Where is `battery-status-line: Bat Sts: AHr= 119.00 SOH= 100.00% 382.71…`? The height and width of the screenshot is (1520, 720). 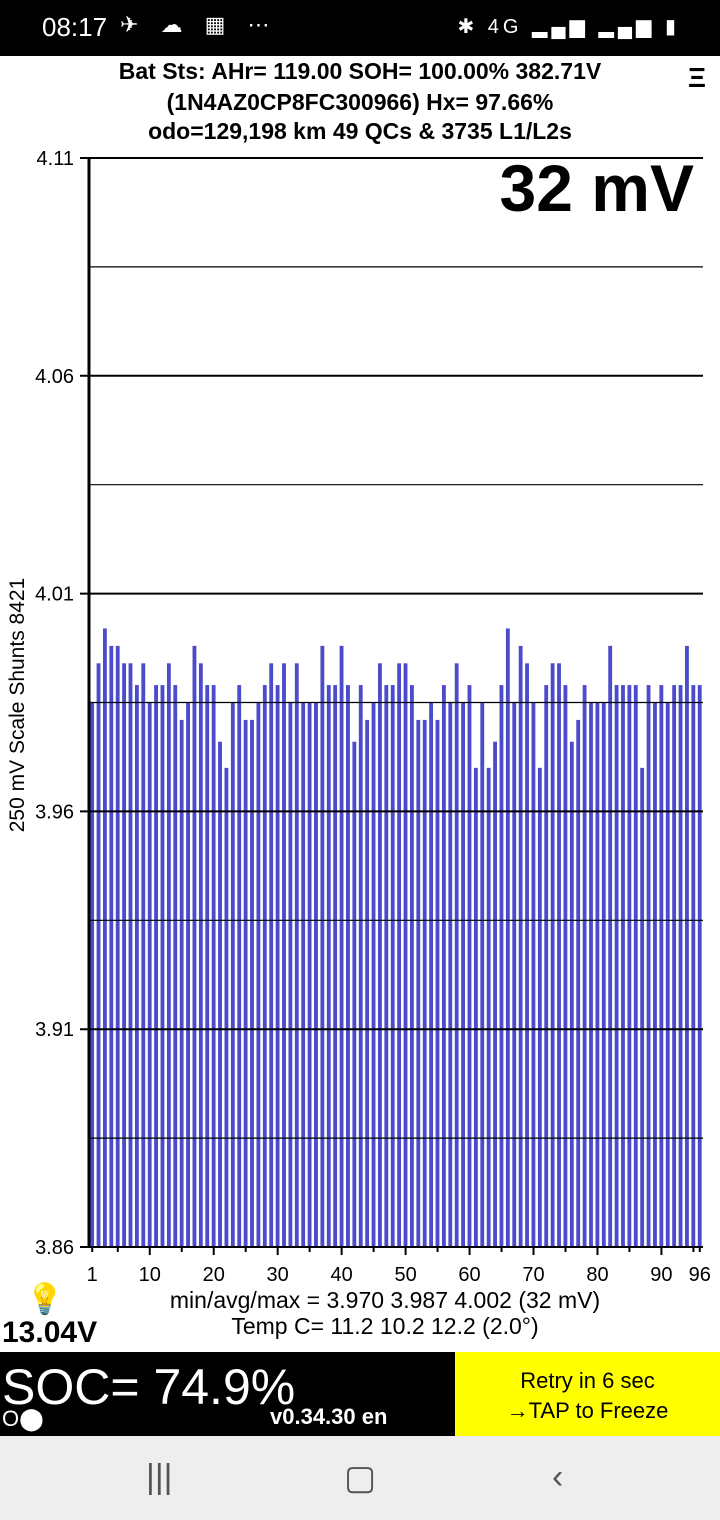 battery-status-line: Bat Sts: AHr= 119.00 SOH= 100.00% 382.71… is located at coordinates (360, 71).